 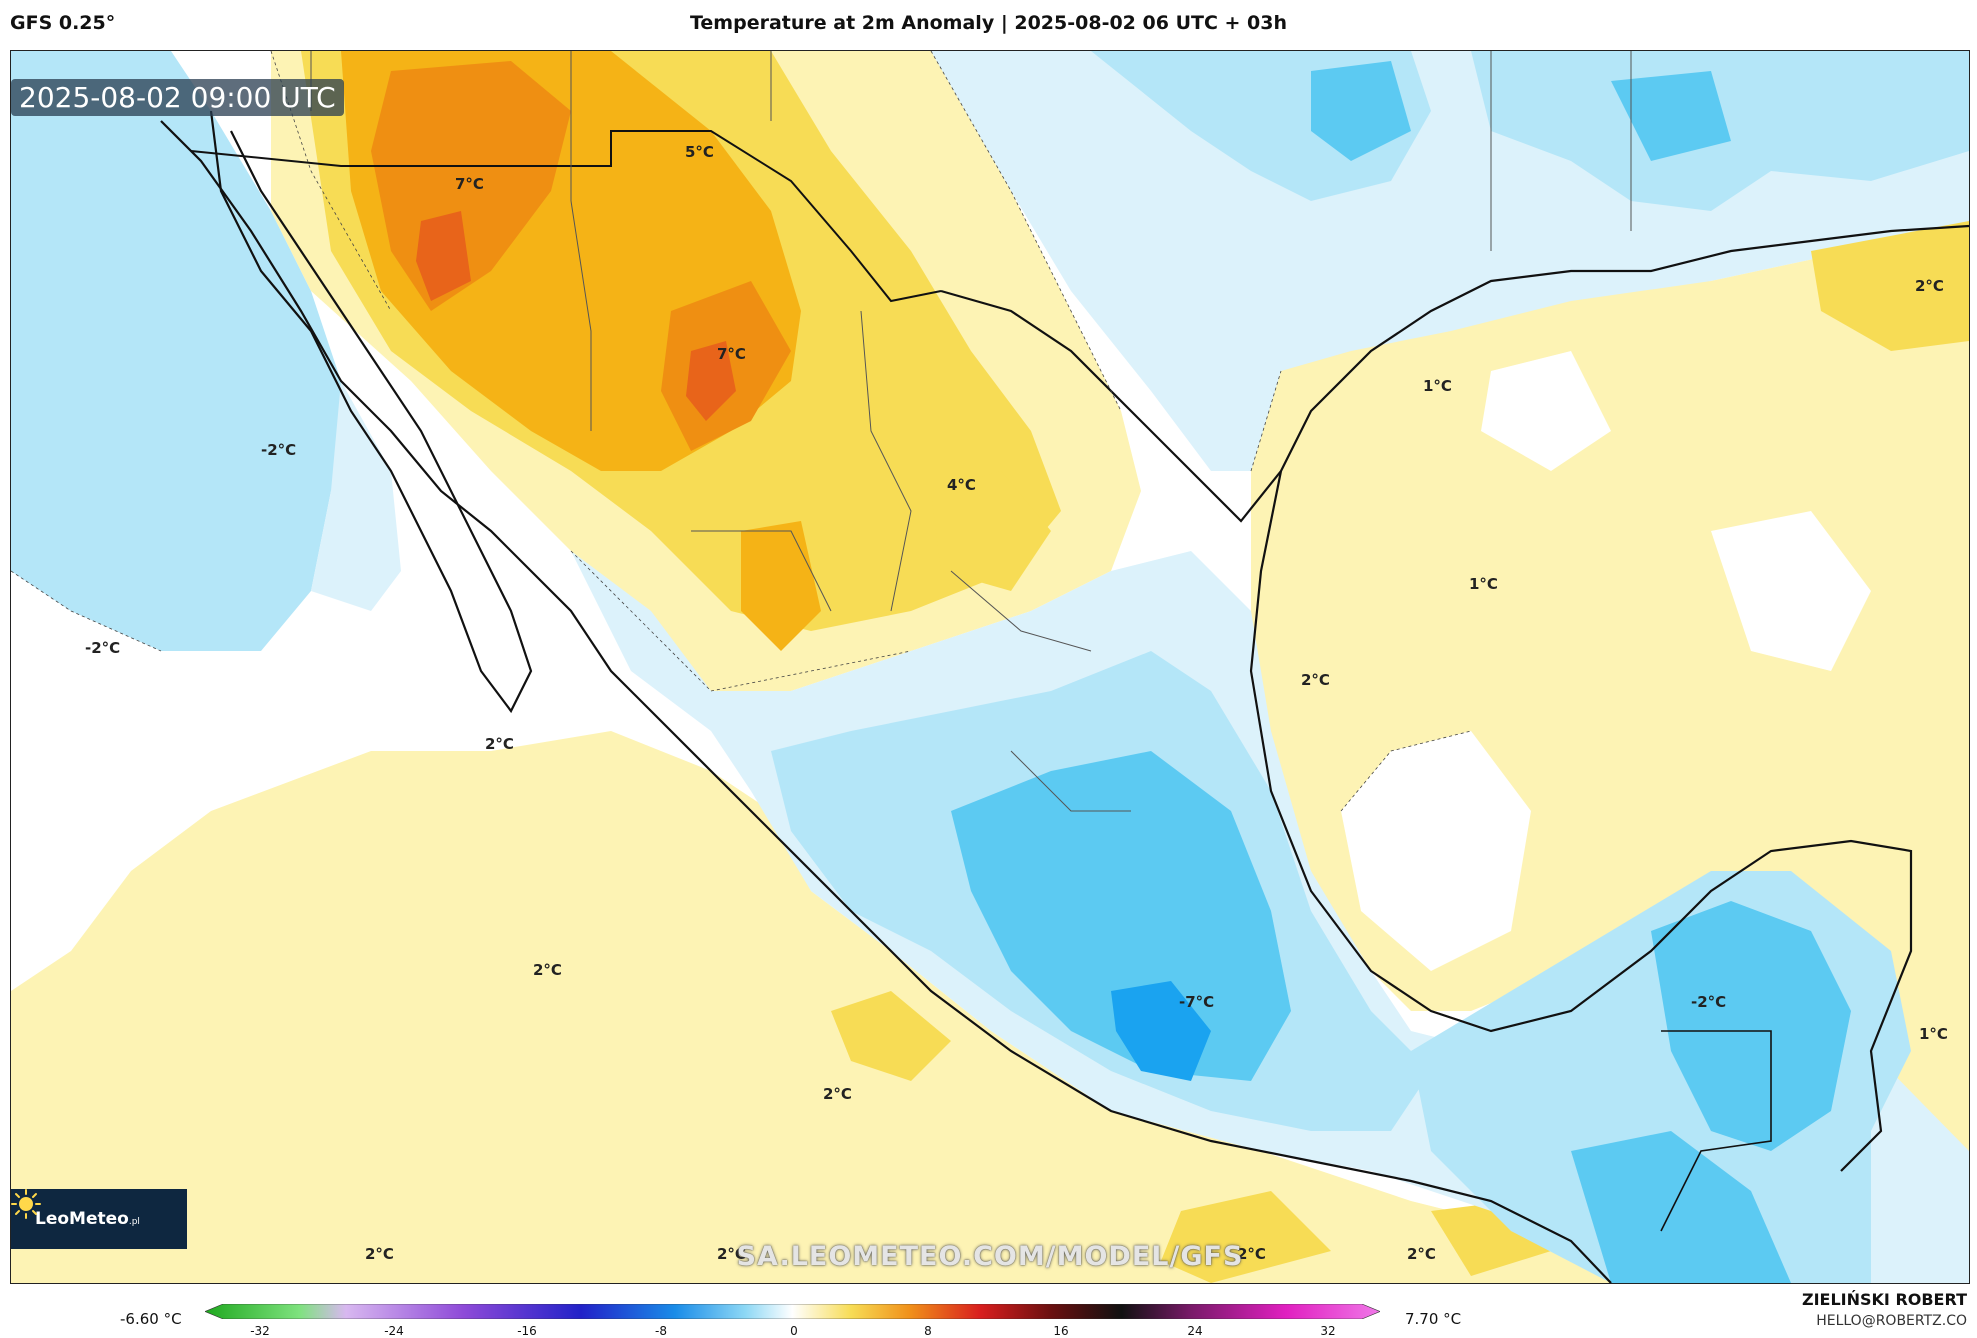 I want to click on colorbar-tick: 24, so click(x=1195, y=1331).